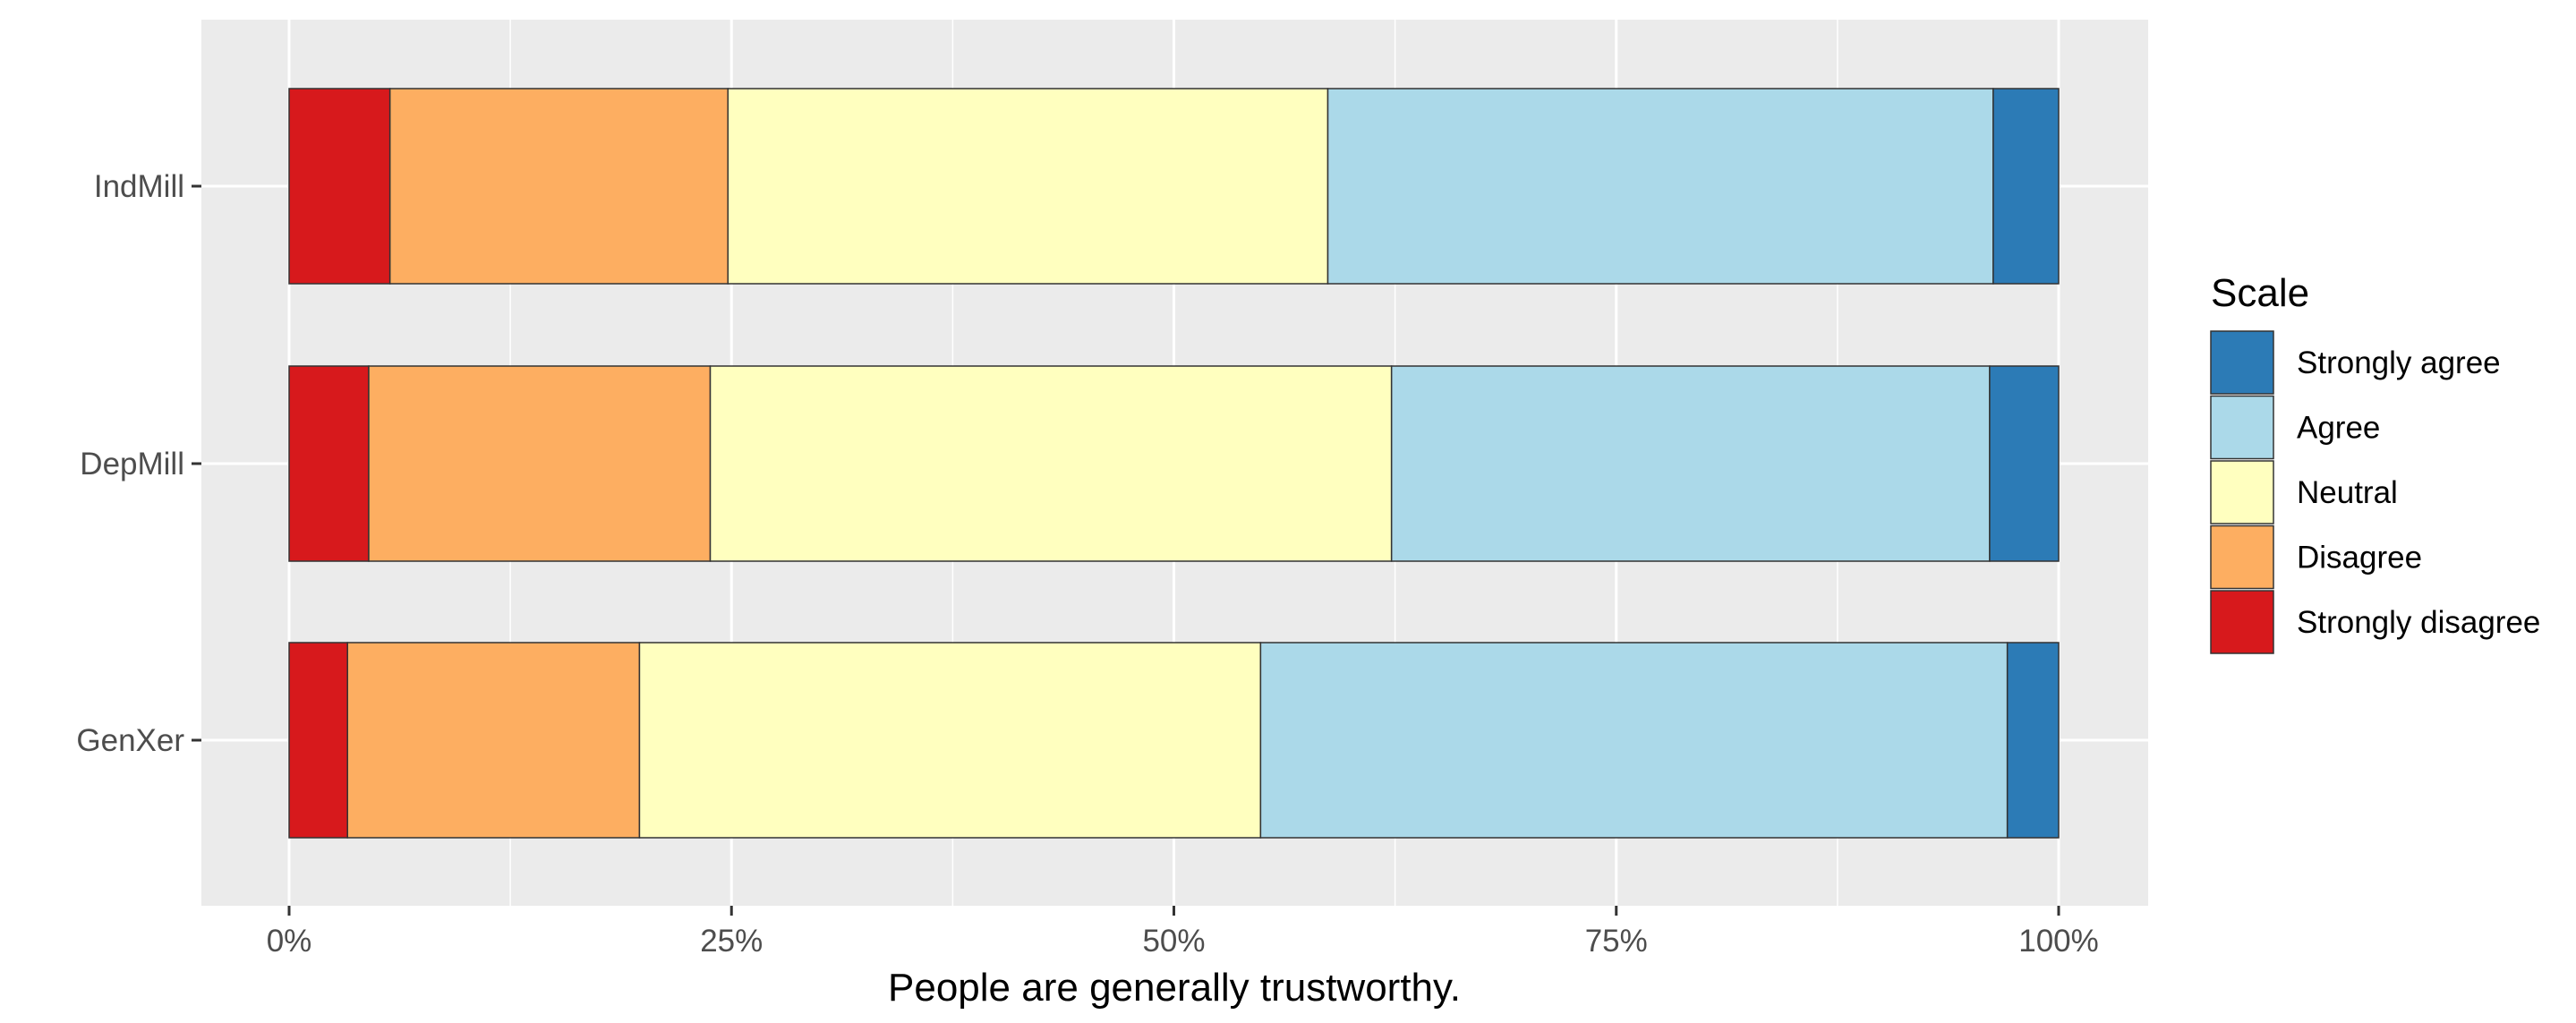 The image size is (2576, 1023). Describe the element at coordinates (2347, 492) in the screenshot. I see `legend-label-neutral: Neutral` at that location.